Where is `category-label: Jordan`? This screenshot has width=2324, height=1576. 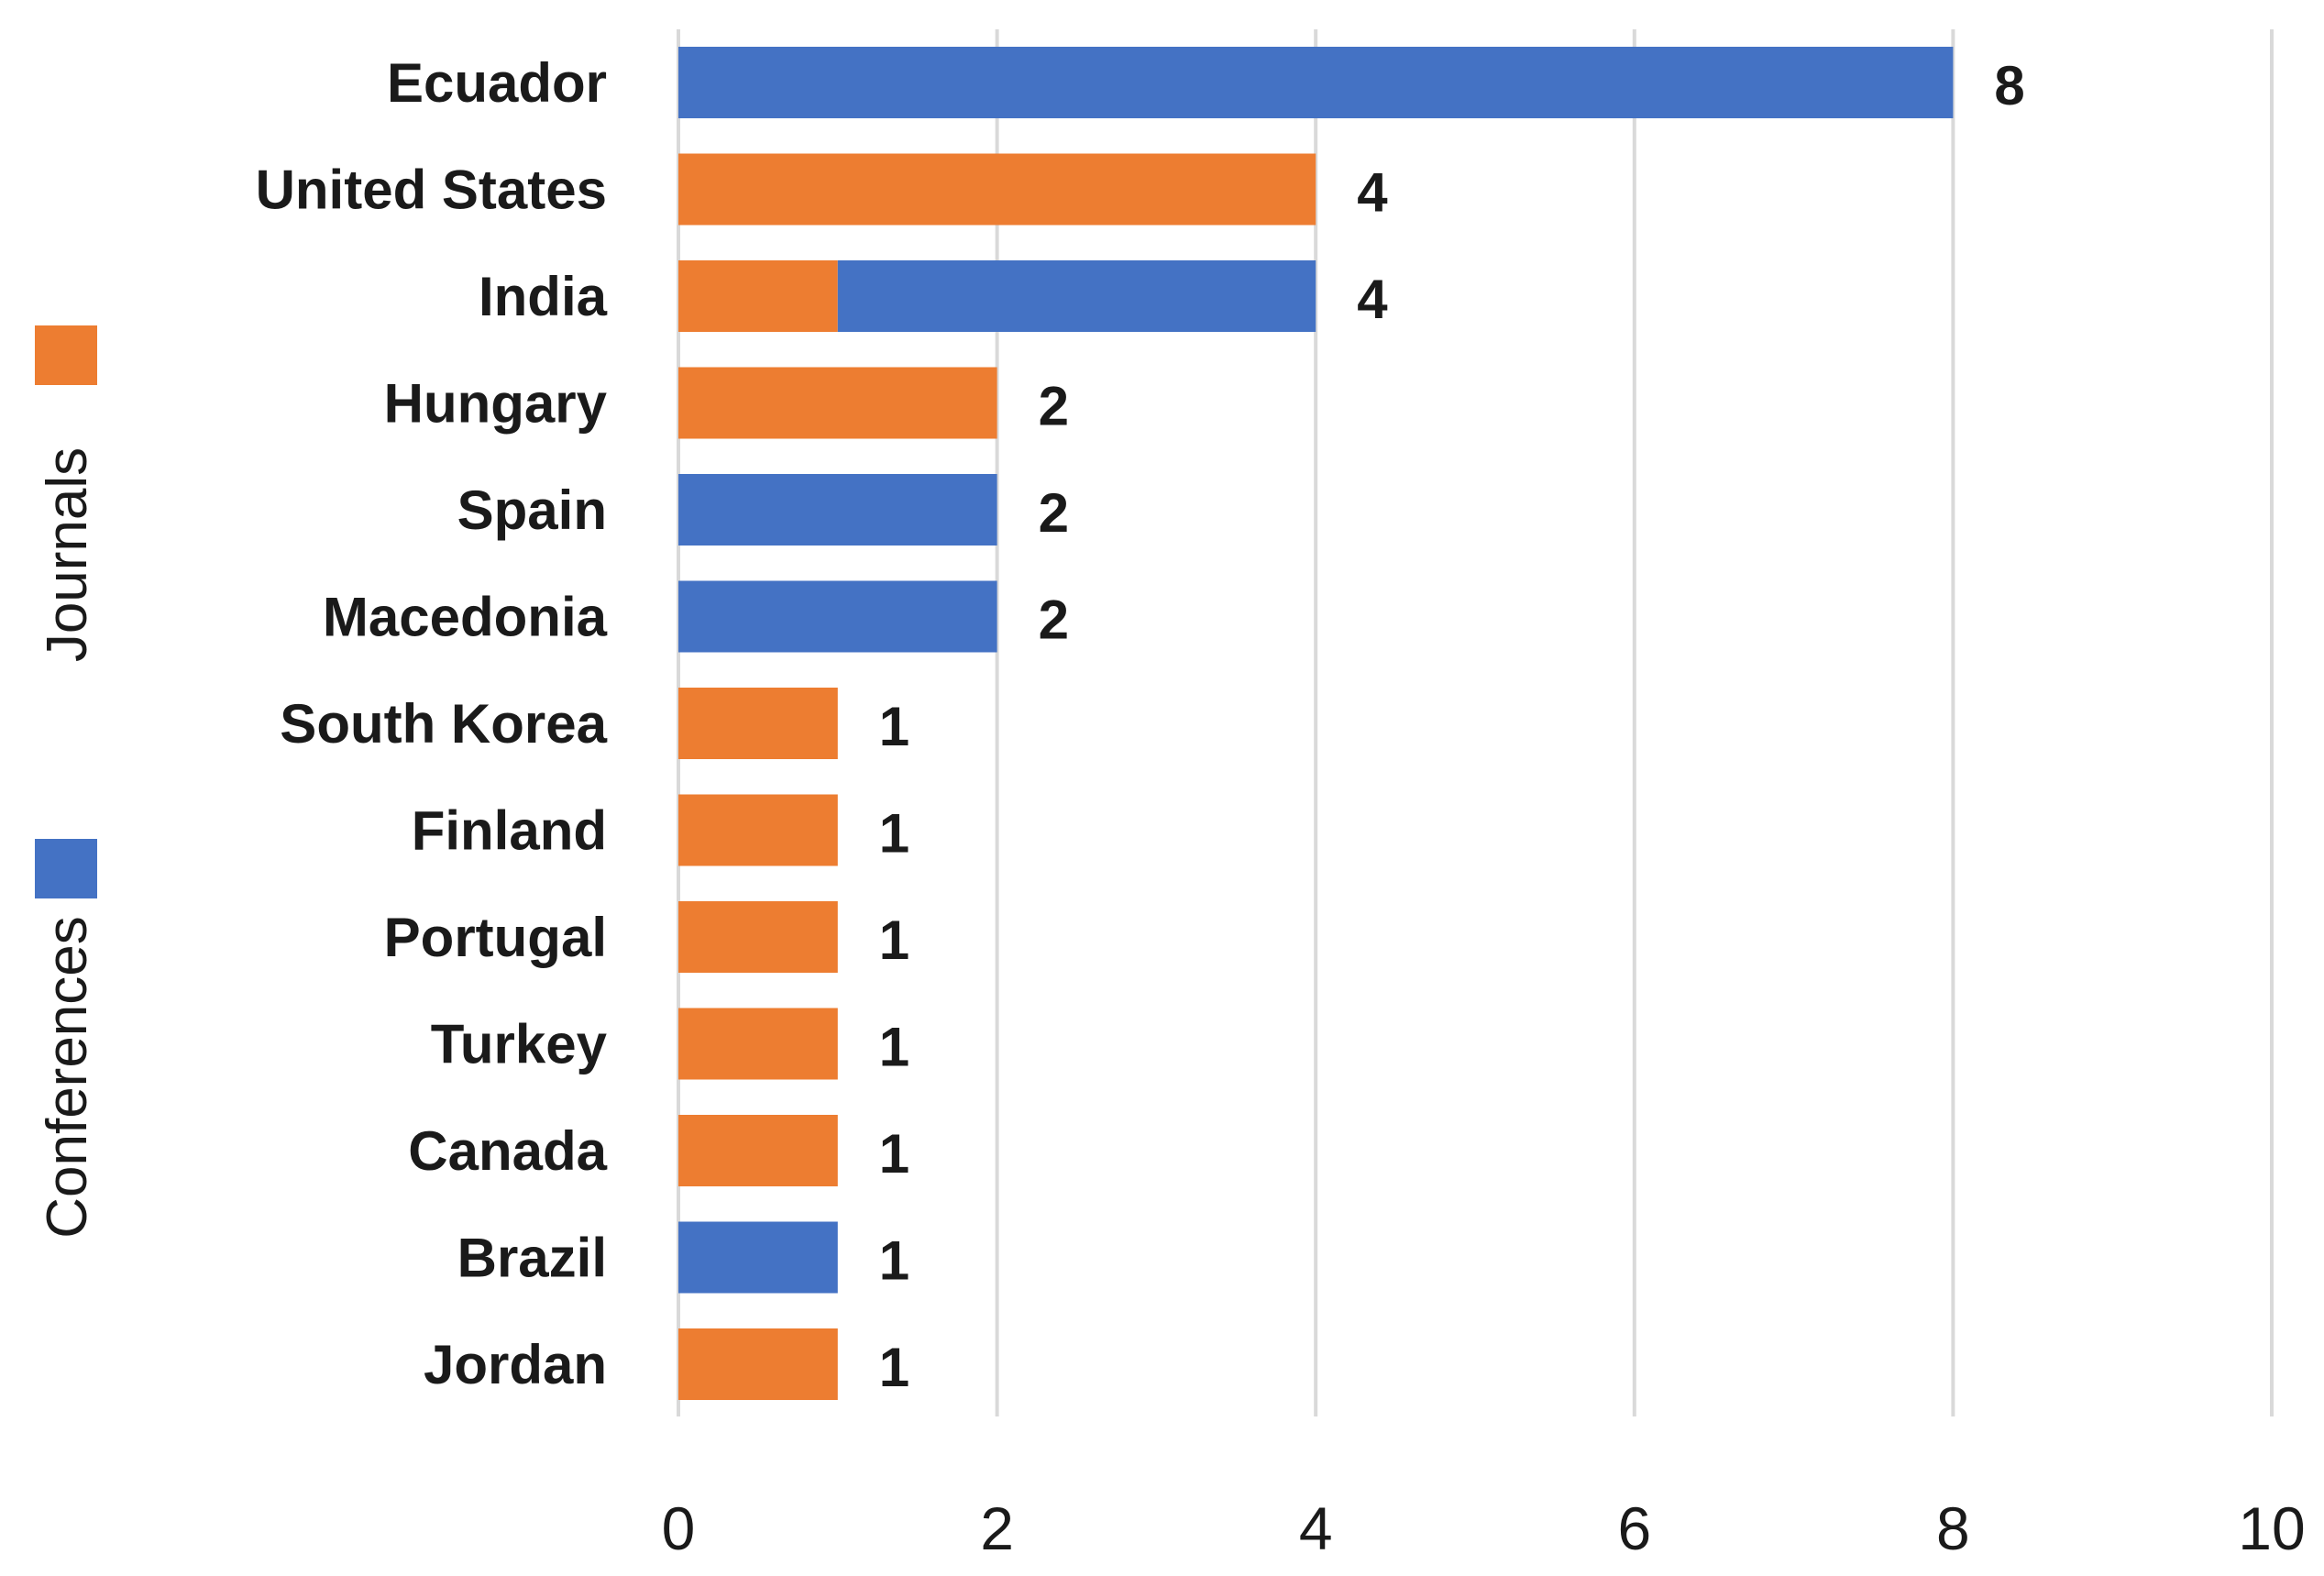
category-label: Jordan is located at coordinates (515, 1364).